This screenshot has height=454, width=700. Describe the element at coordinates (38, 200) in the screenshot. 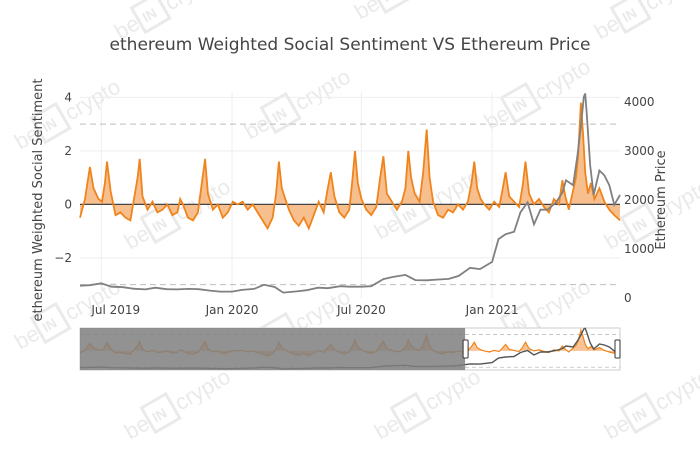

I see `y-axis-title: ethereum Weighted Social Sentiment` at that location.